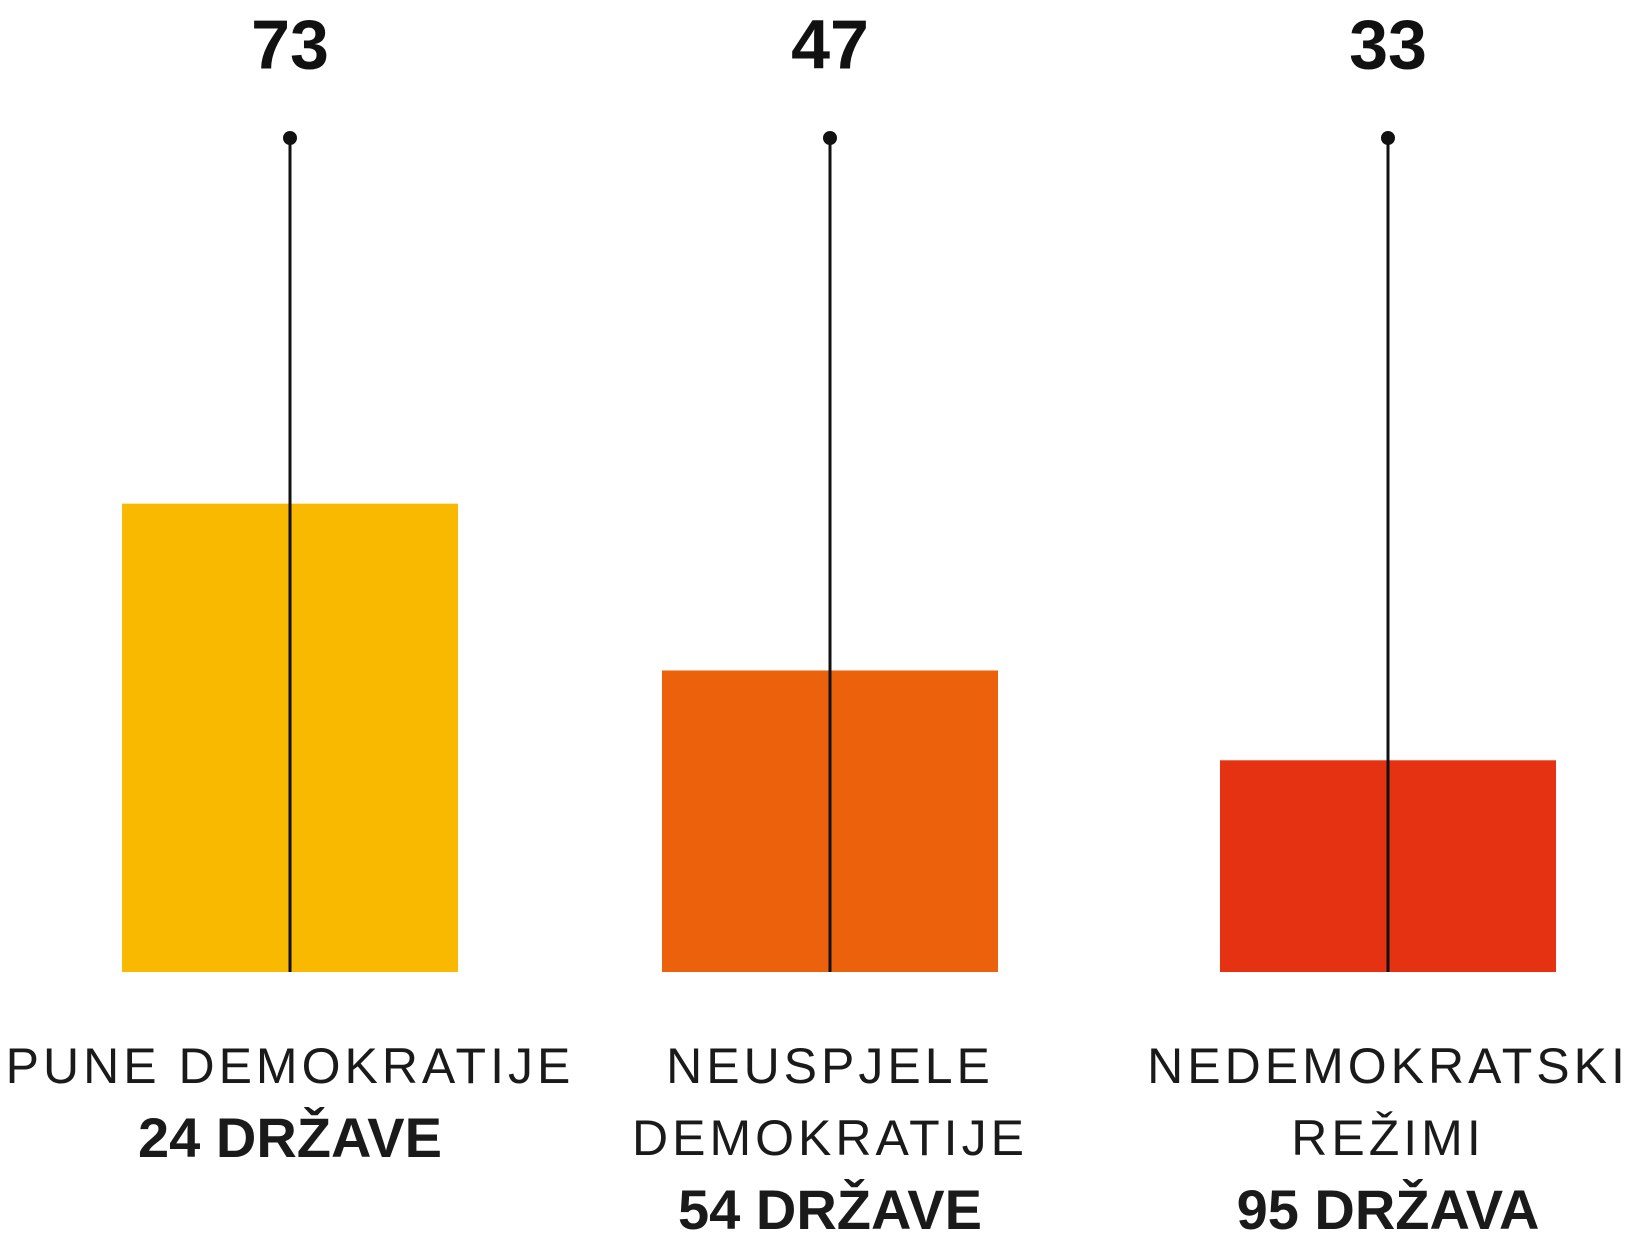 Image resolution: width=1641 pixels, height=1237 pixels. I want to click on count-label: 95 DRŽAVA, so click(1388, 1207).